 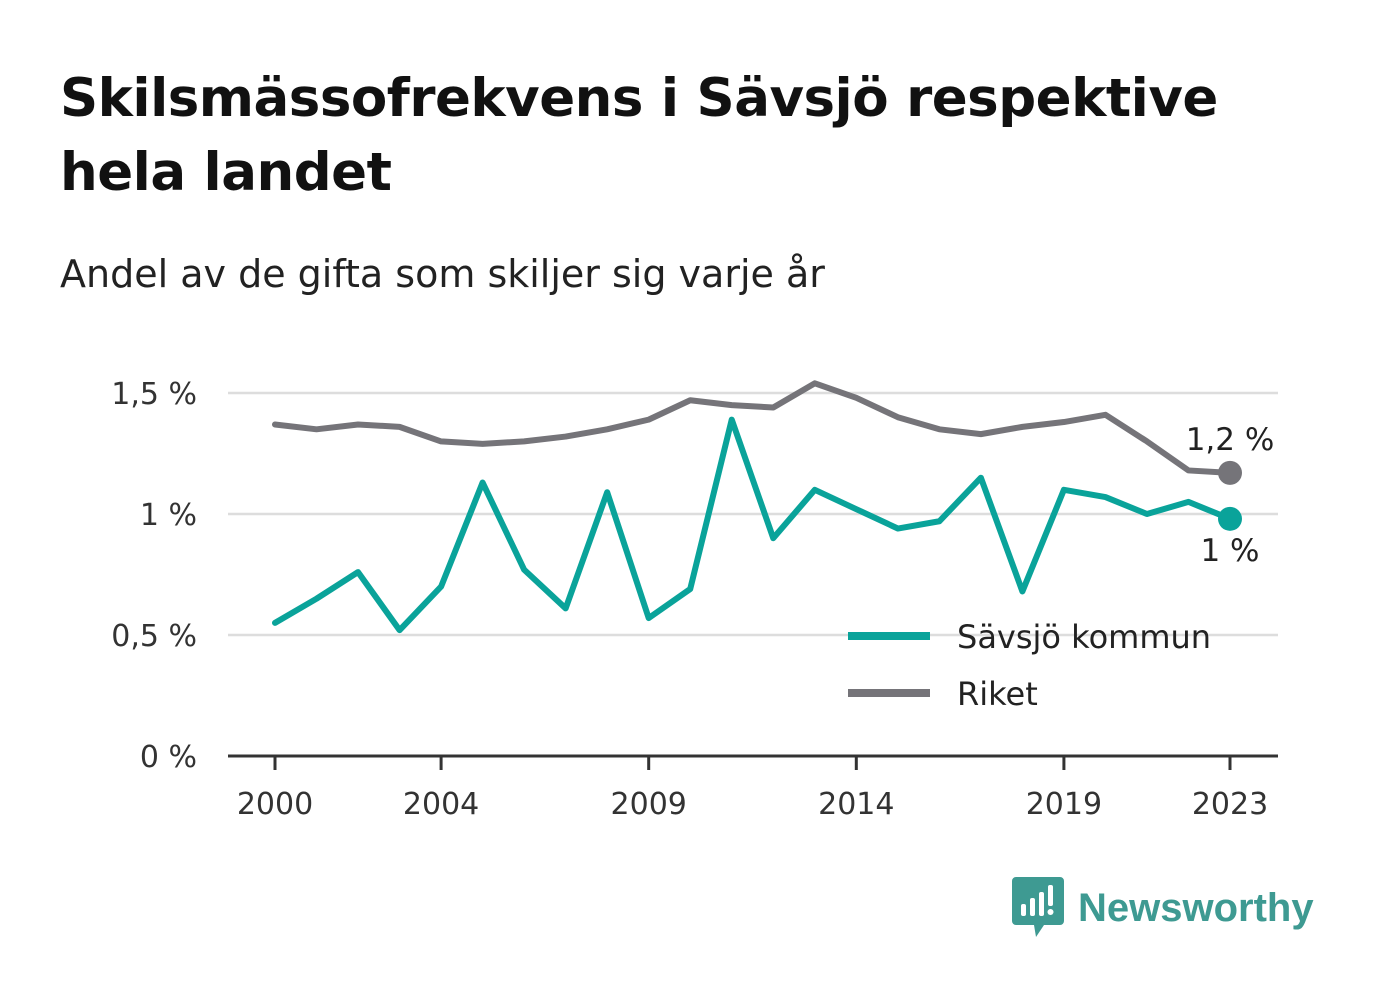 I want to click on brand-logo: Newsworthy, so click(x=1163, y=908).